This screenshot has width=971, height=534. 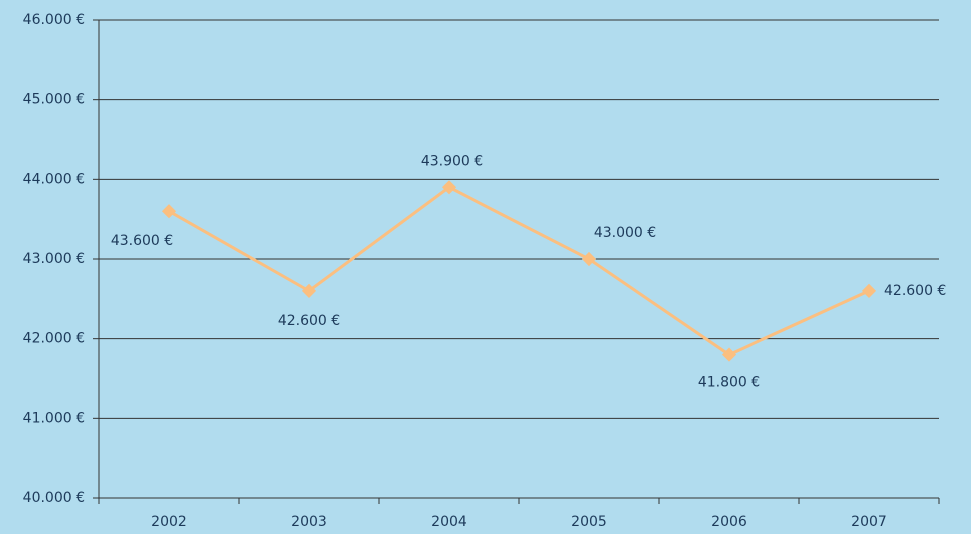 What do you see at coordinates (729, 383) in the screenshot?
I see `data-label: 41.800 €` at bounding box center [729, 383].